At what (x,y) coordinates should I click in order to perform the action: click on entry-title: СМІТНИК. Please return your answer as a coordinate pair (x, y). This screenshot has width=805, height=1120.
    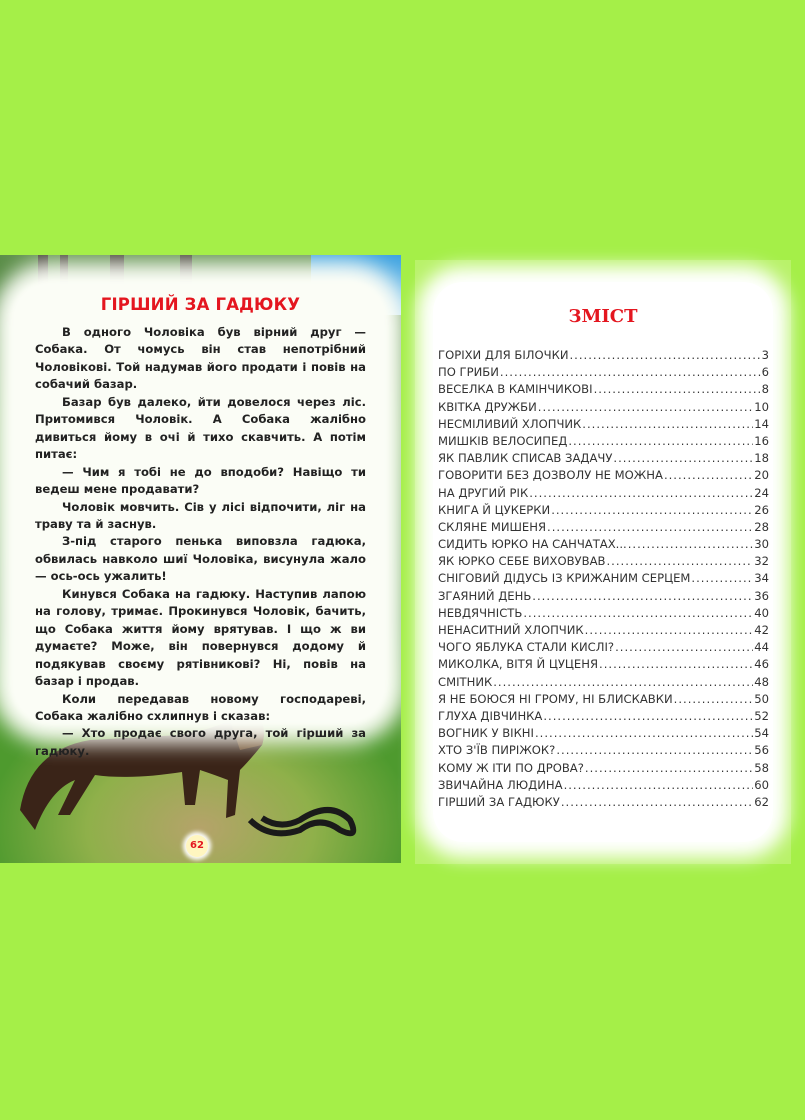
    Looking at the image, I should click on (465, 681).